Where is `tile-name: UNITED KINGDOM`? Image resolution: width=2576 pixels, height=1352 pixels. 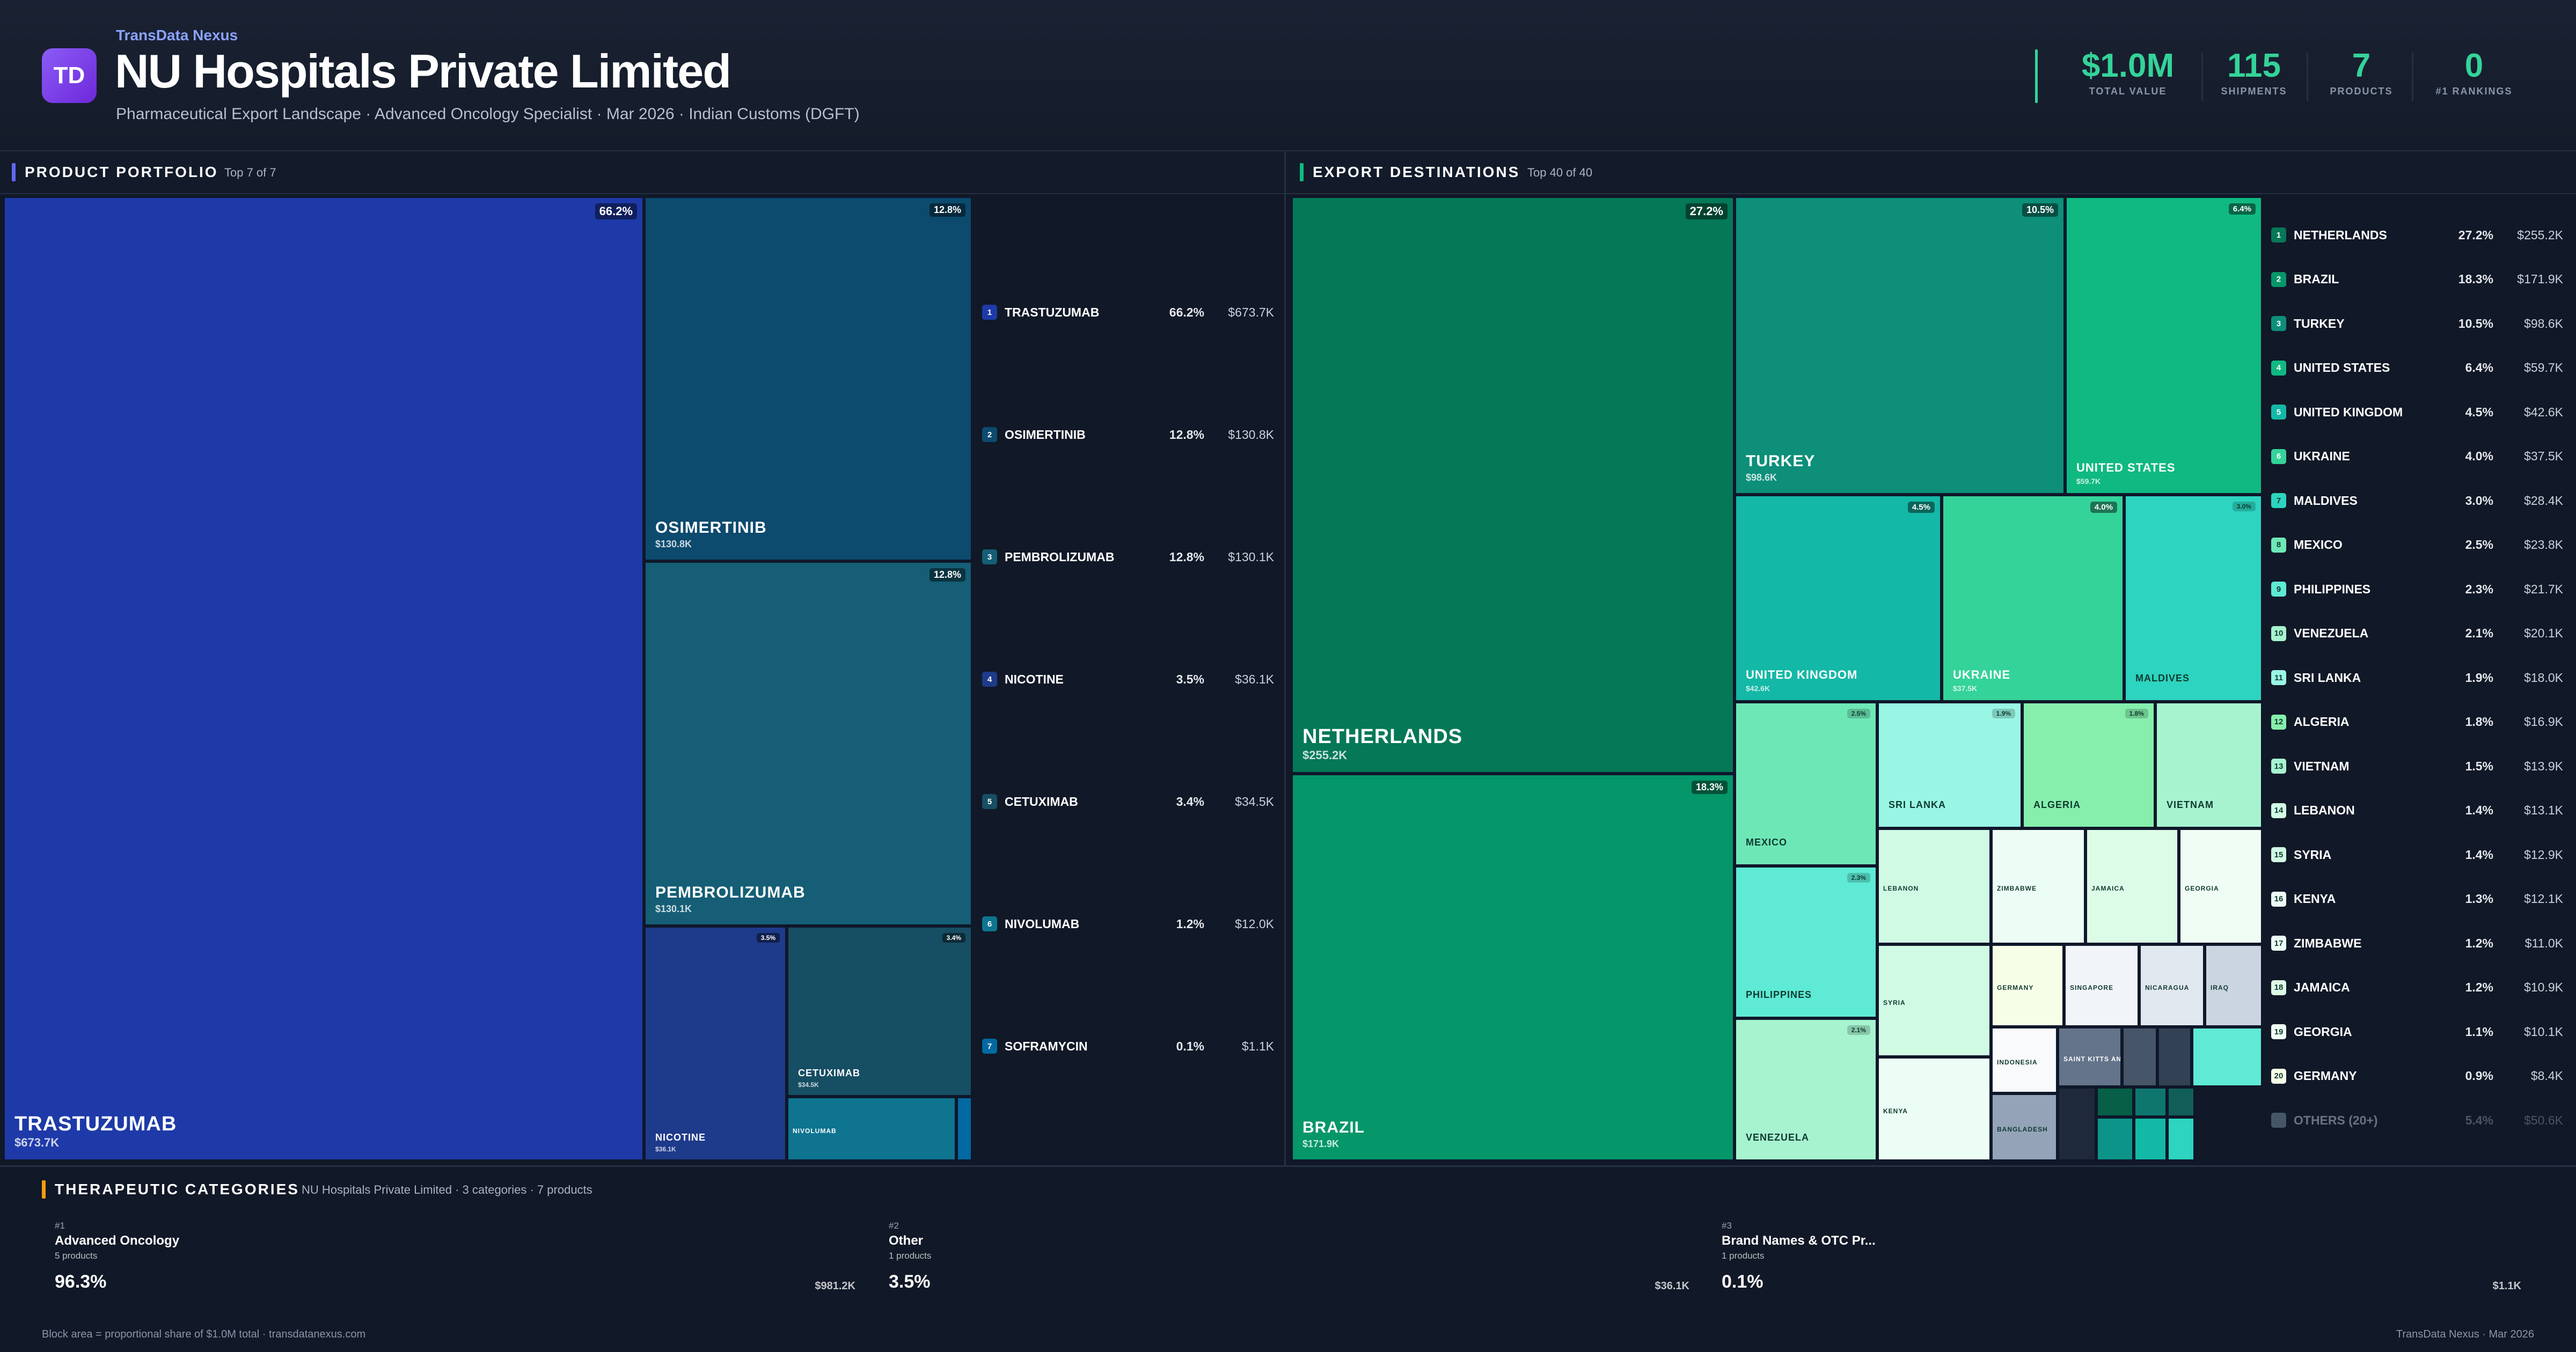 tile-name: UNITED KINGDOM is located at coordinates (1802, 674).